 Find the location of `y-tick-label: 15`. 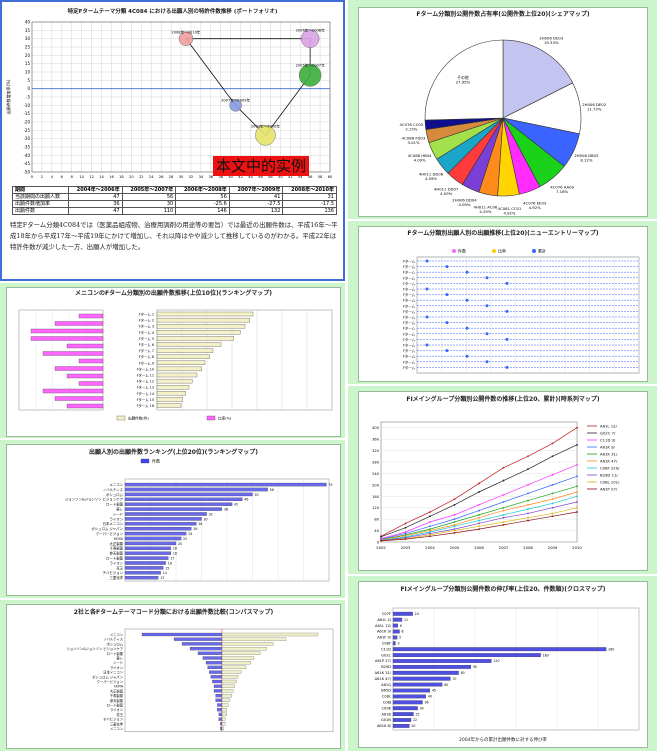

y-tick-label: 15 is located at coordinates (28, 63).